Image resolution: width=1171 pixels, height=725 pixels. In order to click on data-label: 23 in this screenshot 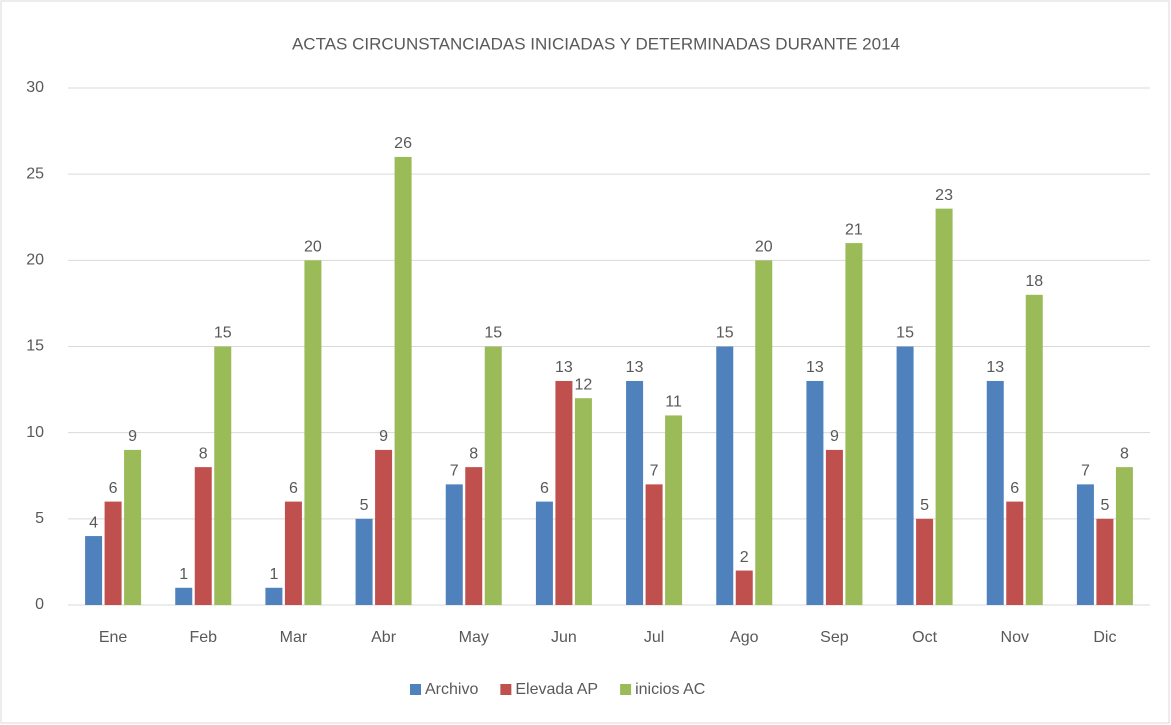, I will do `click(944, 195)`.